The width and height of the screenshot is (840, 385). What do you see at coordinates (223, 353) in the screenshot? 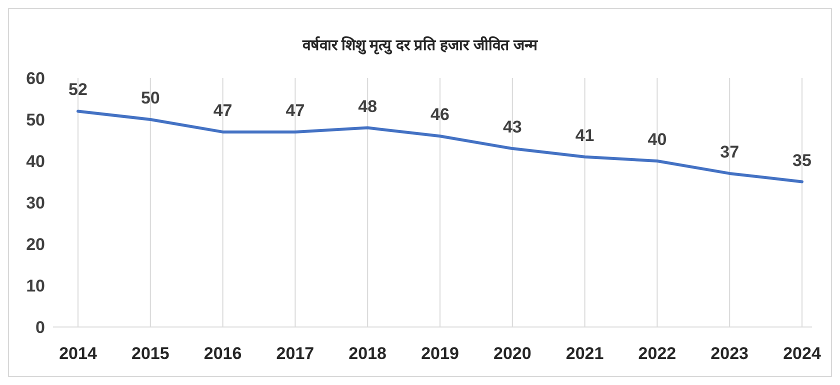
I see `x-tick-label: 2016` at bounding box center [223, 353].